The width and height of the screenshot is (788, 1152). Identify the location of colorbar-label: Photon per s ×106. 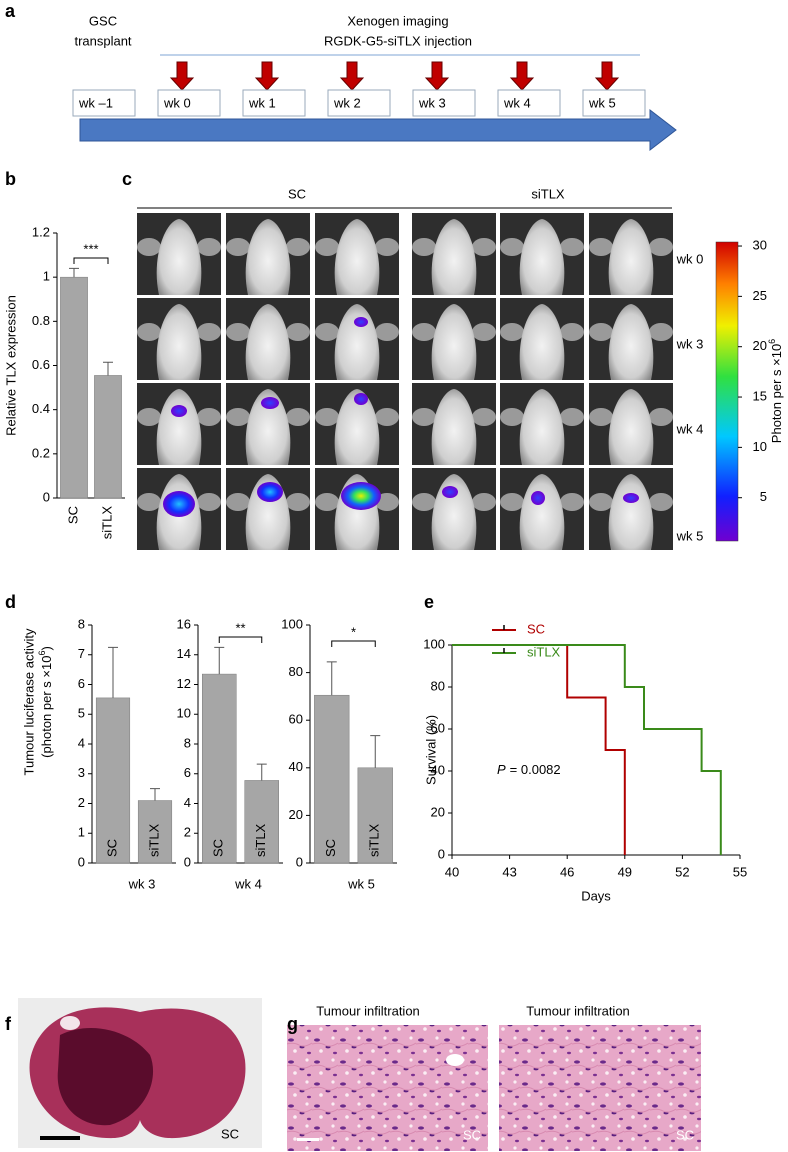
(775, 391).